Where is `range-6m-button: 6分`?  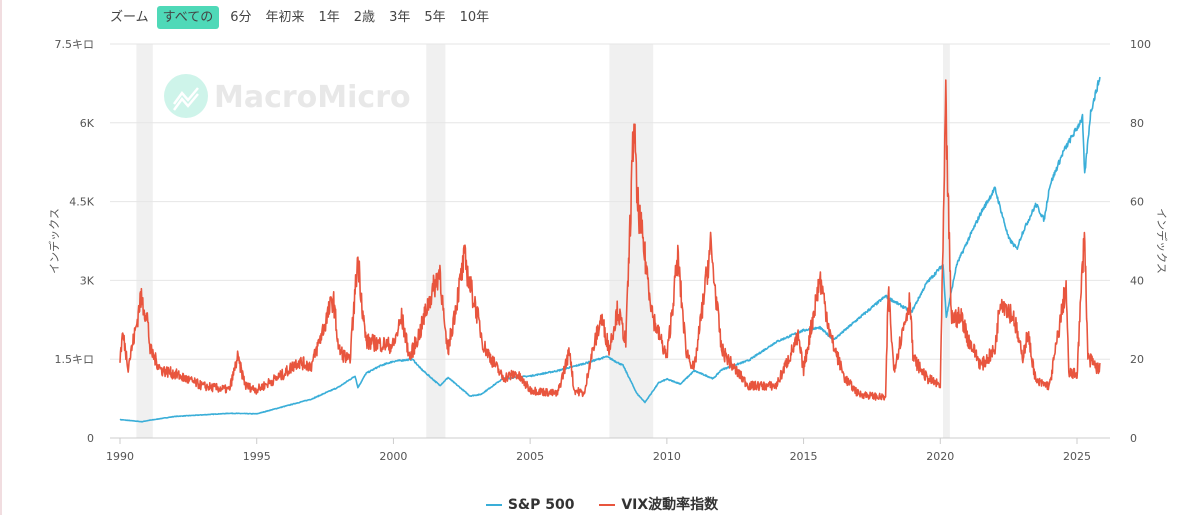
range-6m-button: 6分 is located at coordinates (241, 17).